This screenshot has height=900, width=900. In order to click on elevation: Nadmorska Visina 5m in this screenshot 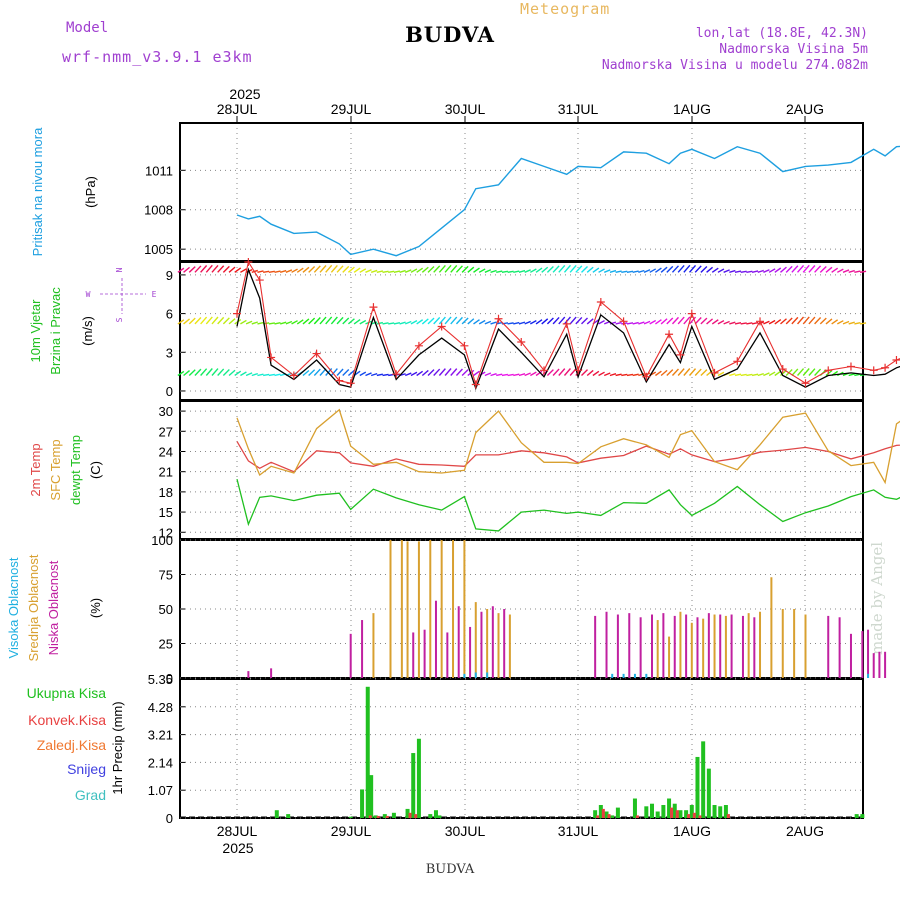, I will do `click(793, 49)`.